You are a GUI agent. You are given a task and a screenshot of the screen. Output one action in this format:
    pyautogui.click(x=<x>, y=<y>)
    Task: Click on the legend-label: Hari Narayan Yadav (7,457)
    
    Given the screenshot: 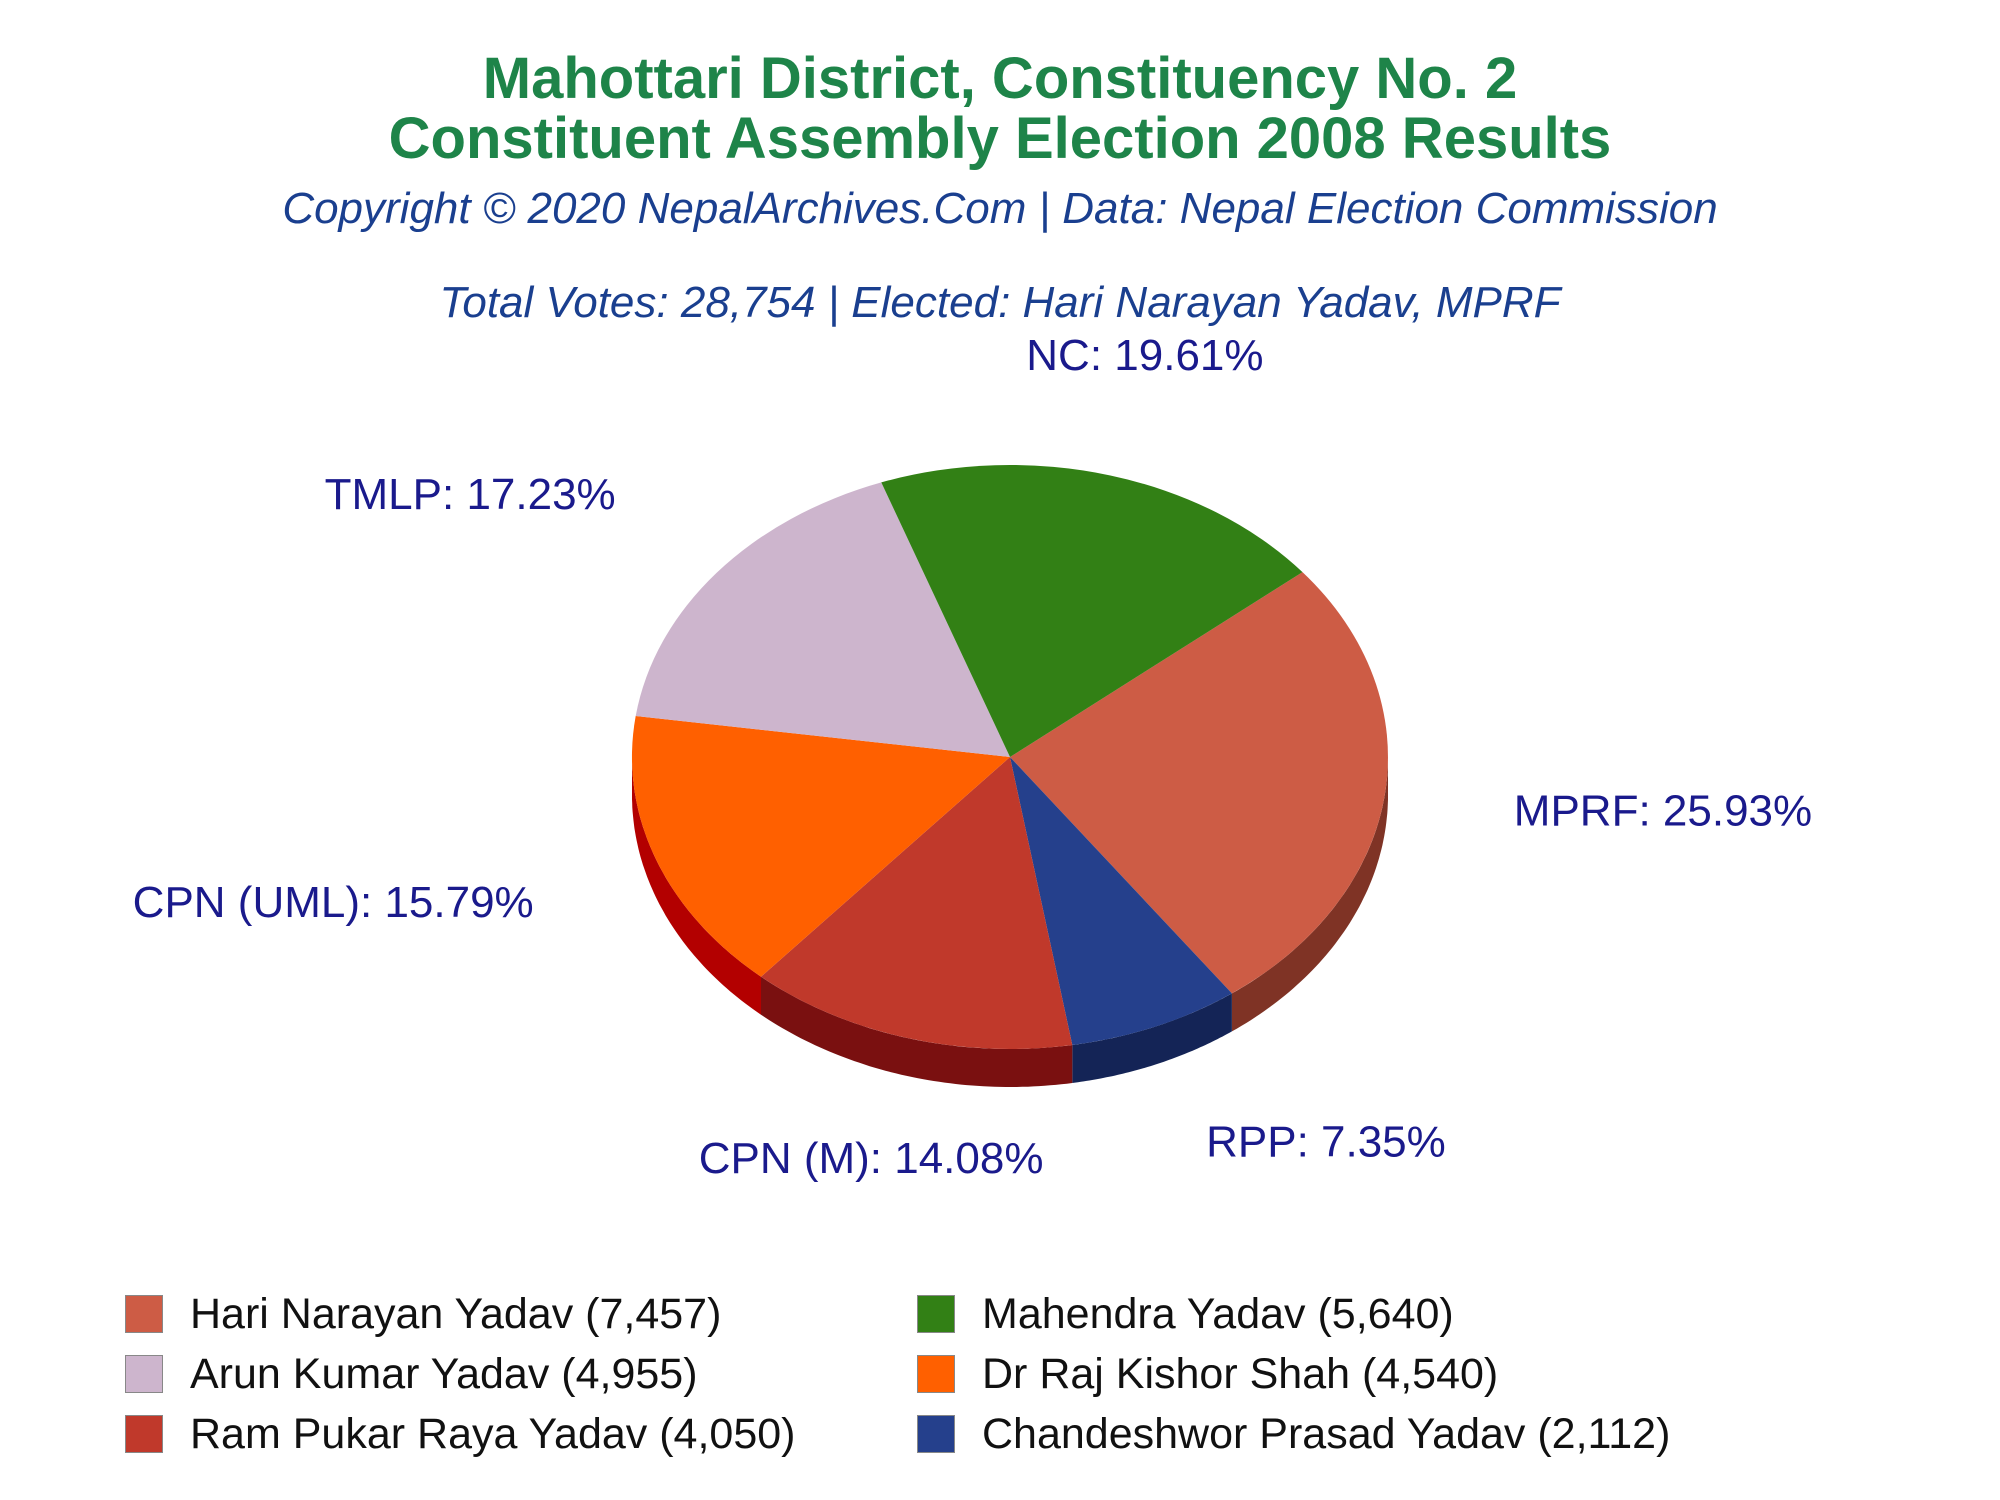 What is the action you would take?
    pyautogui.click(x=456, y=1313)
    